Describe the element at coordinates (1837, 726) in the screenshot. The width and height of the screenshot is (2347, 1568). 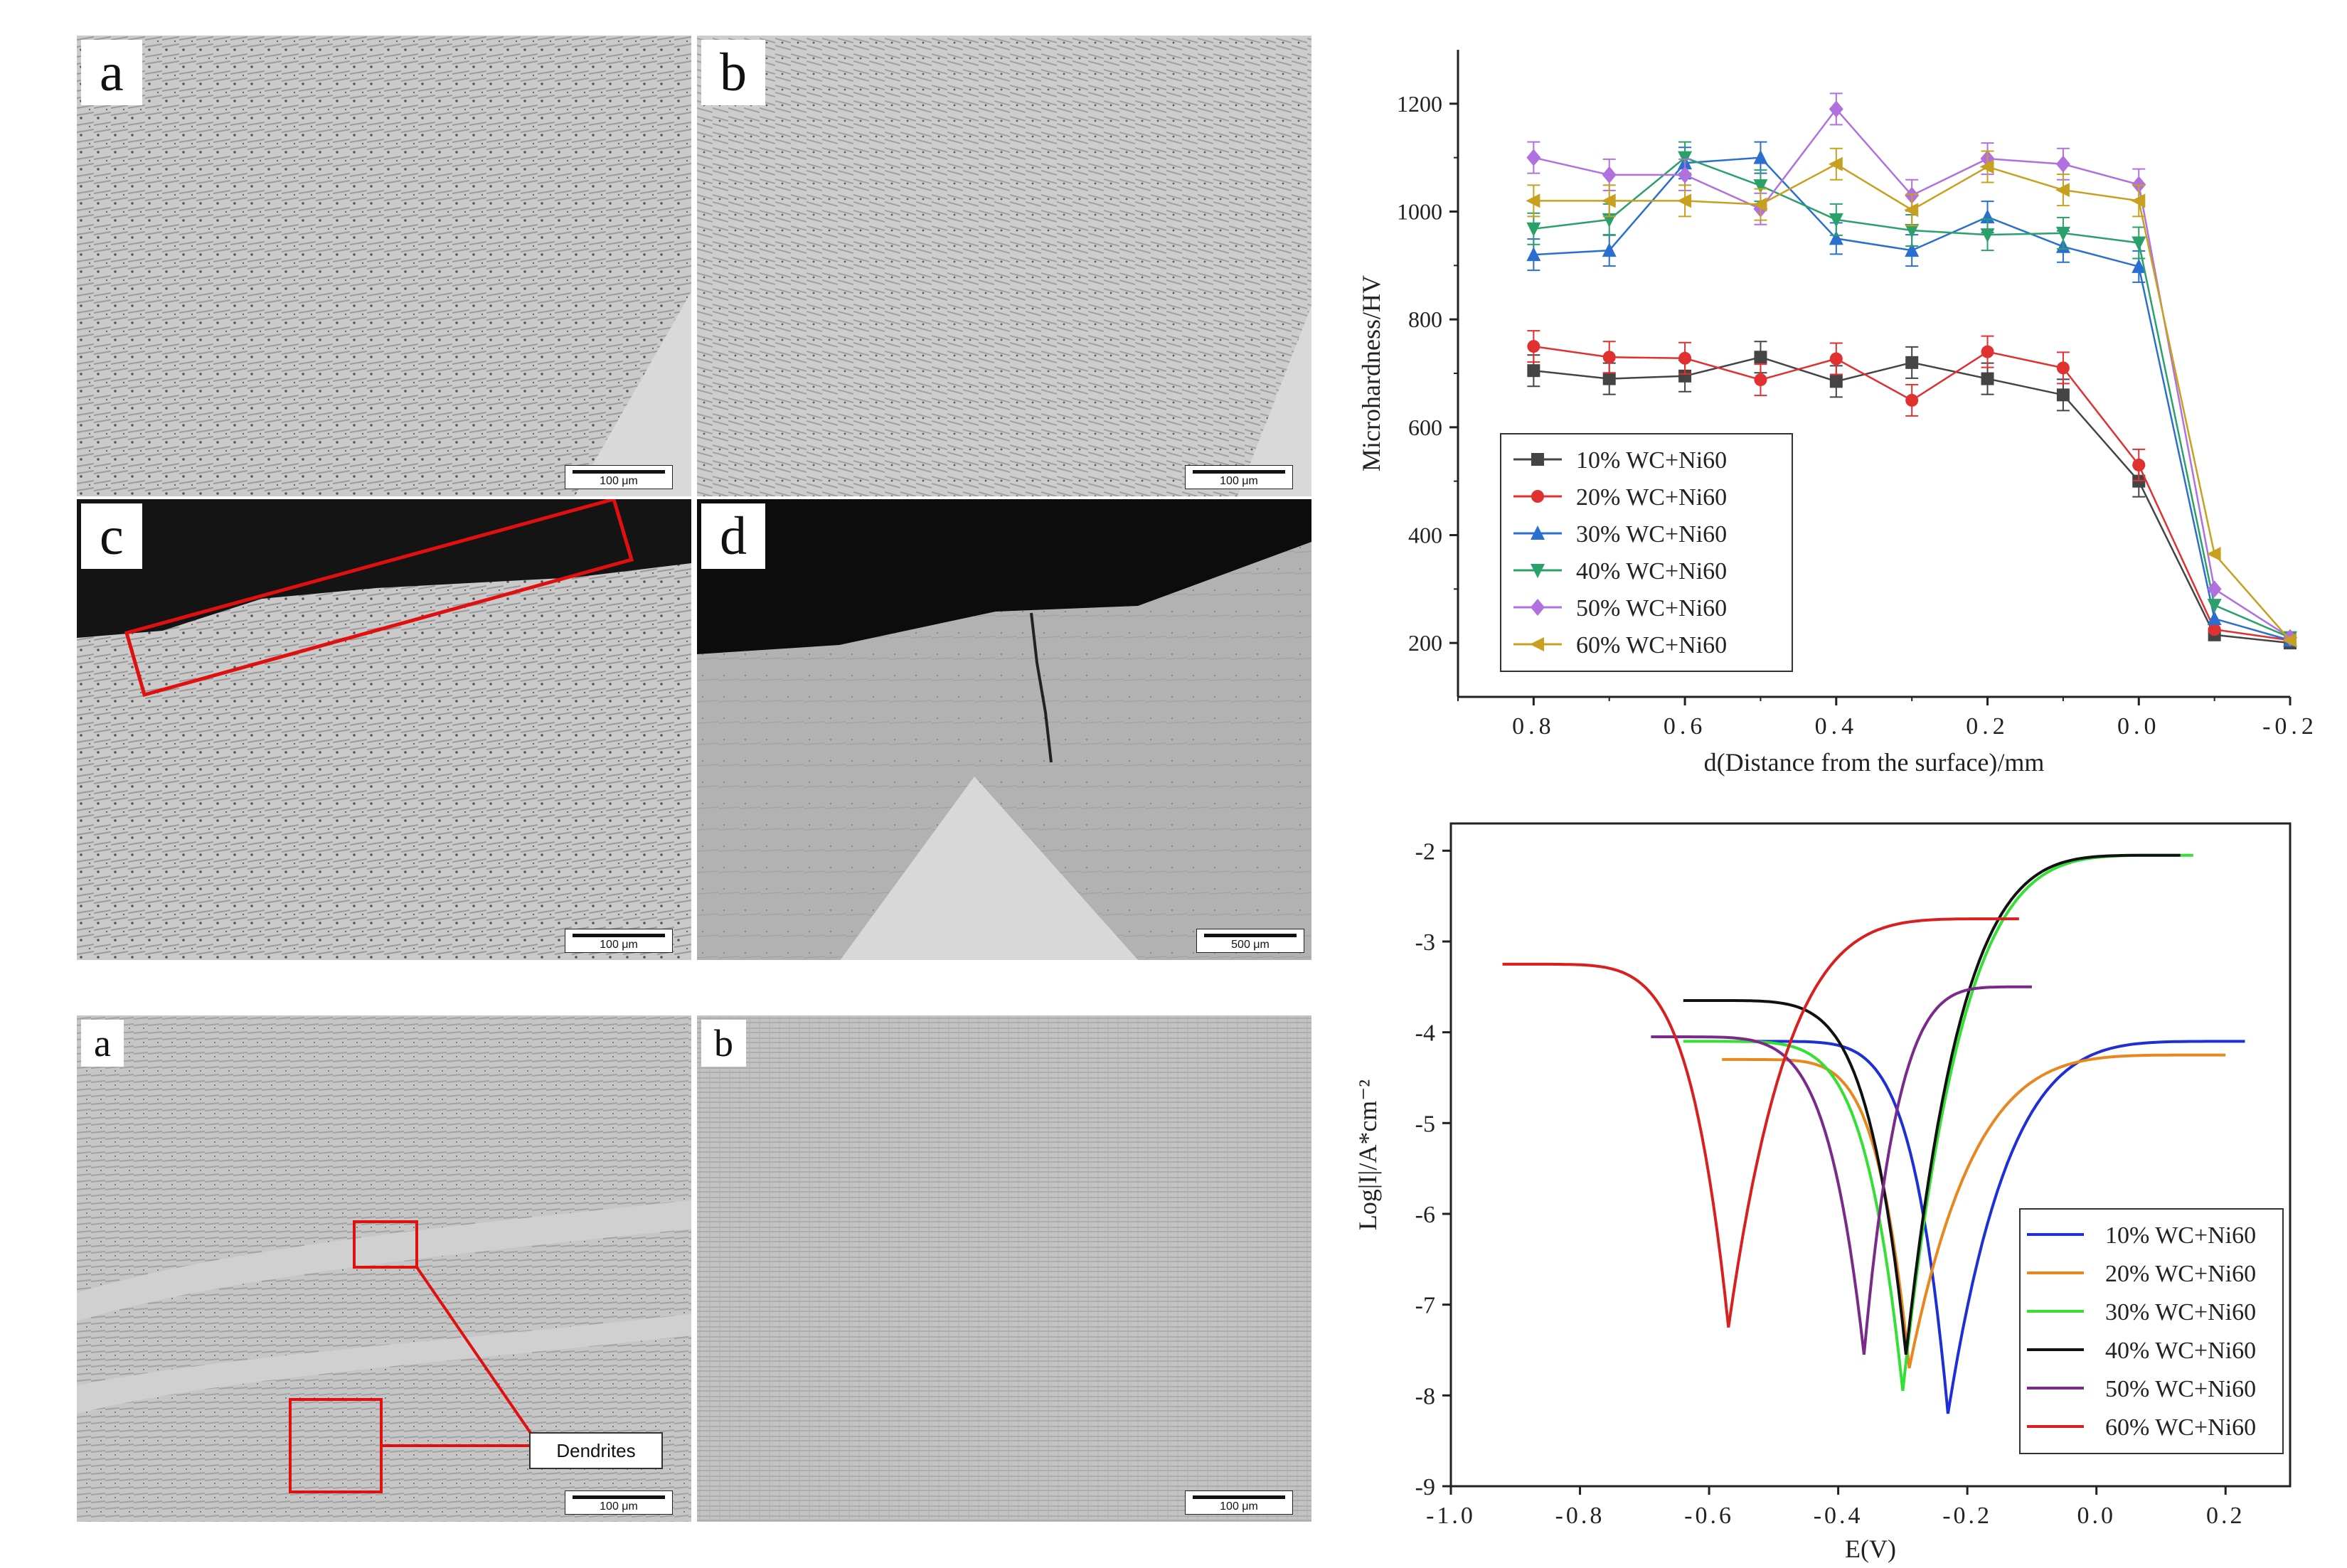
I see `x-tick-label: 0.4` at that location.